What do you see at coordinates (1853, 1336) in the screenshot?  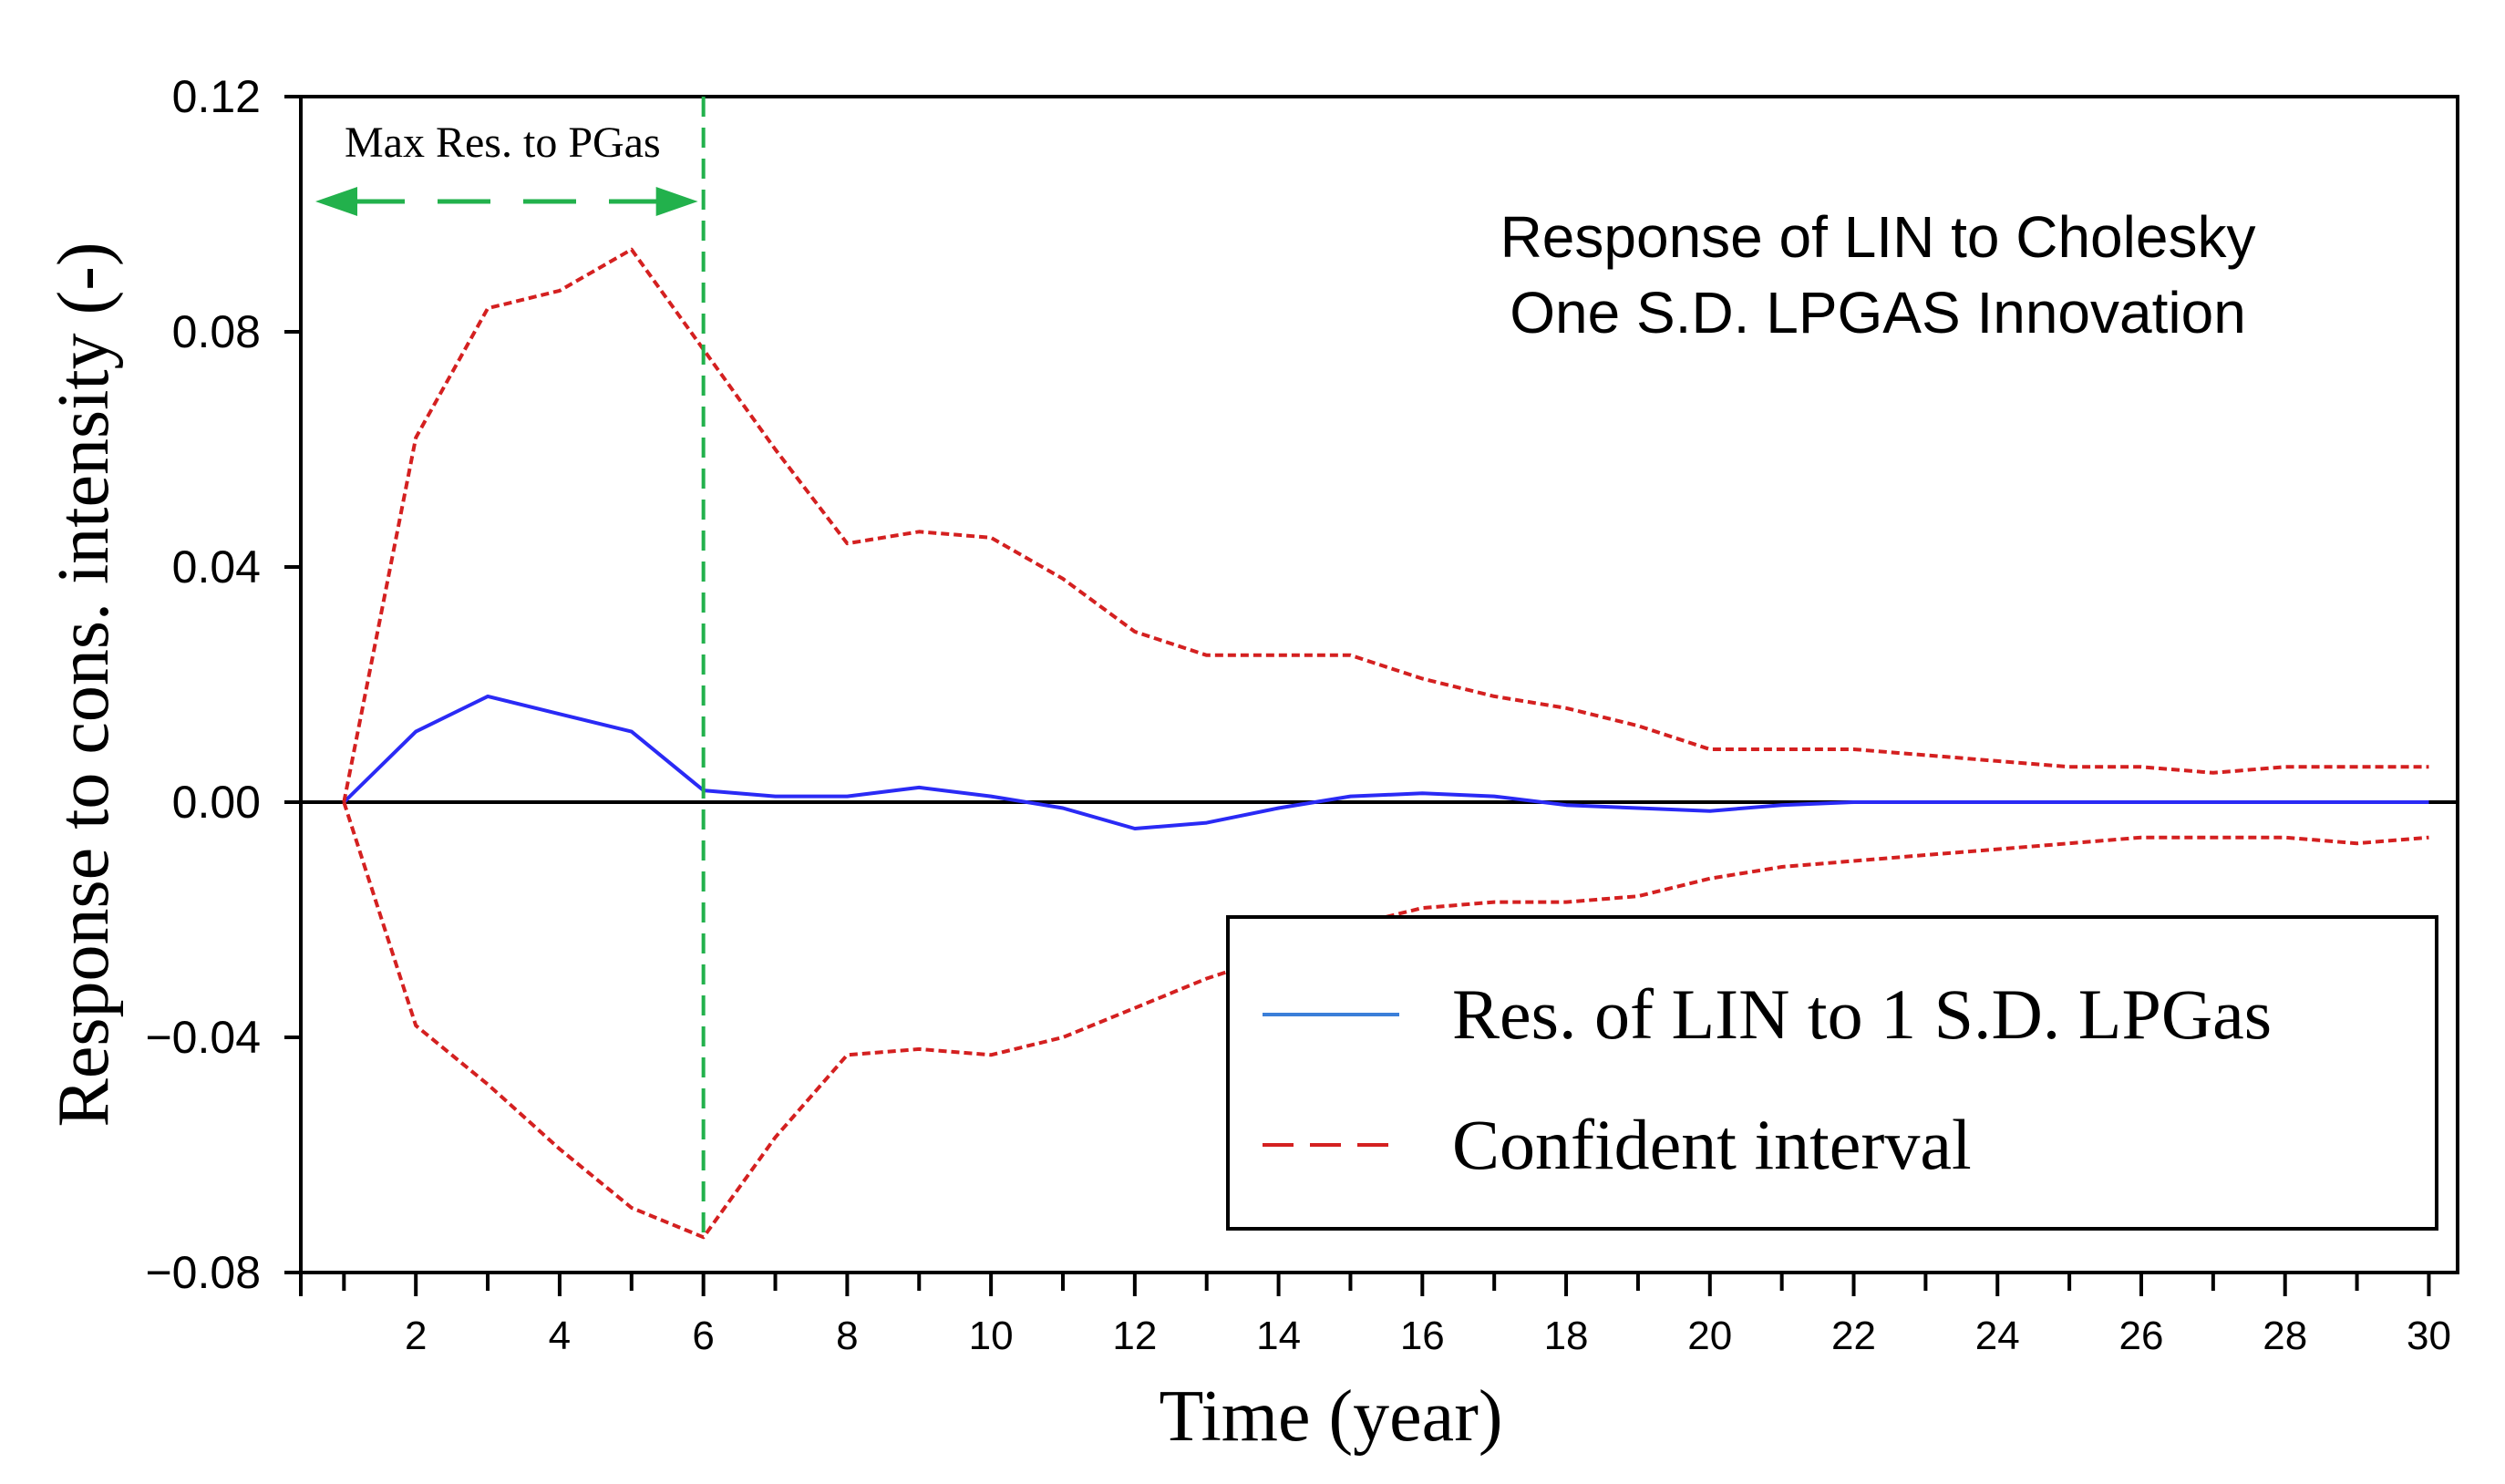 I see `x-tick-label: 22` at bounding box center [1853, 1336].